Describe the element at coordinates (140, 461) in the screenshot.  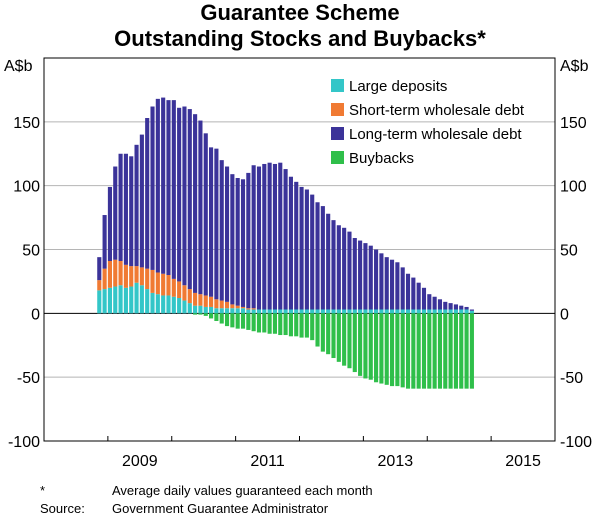
I see `x-tick-label: 2009` at that location.